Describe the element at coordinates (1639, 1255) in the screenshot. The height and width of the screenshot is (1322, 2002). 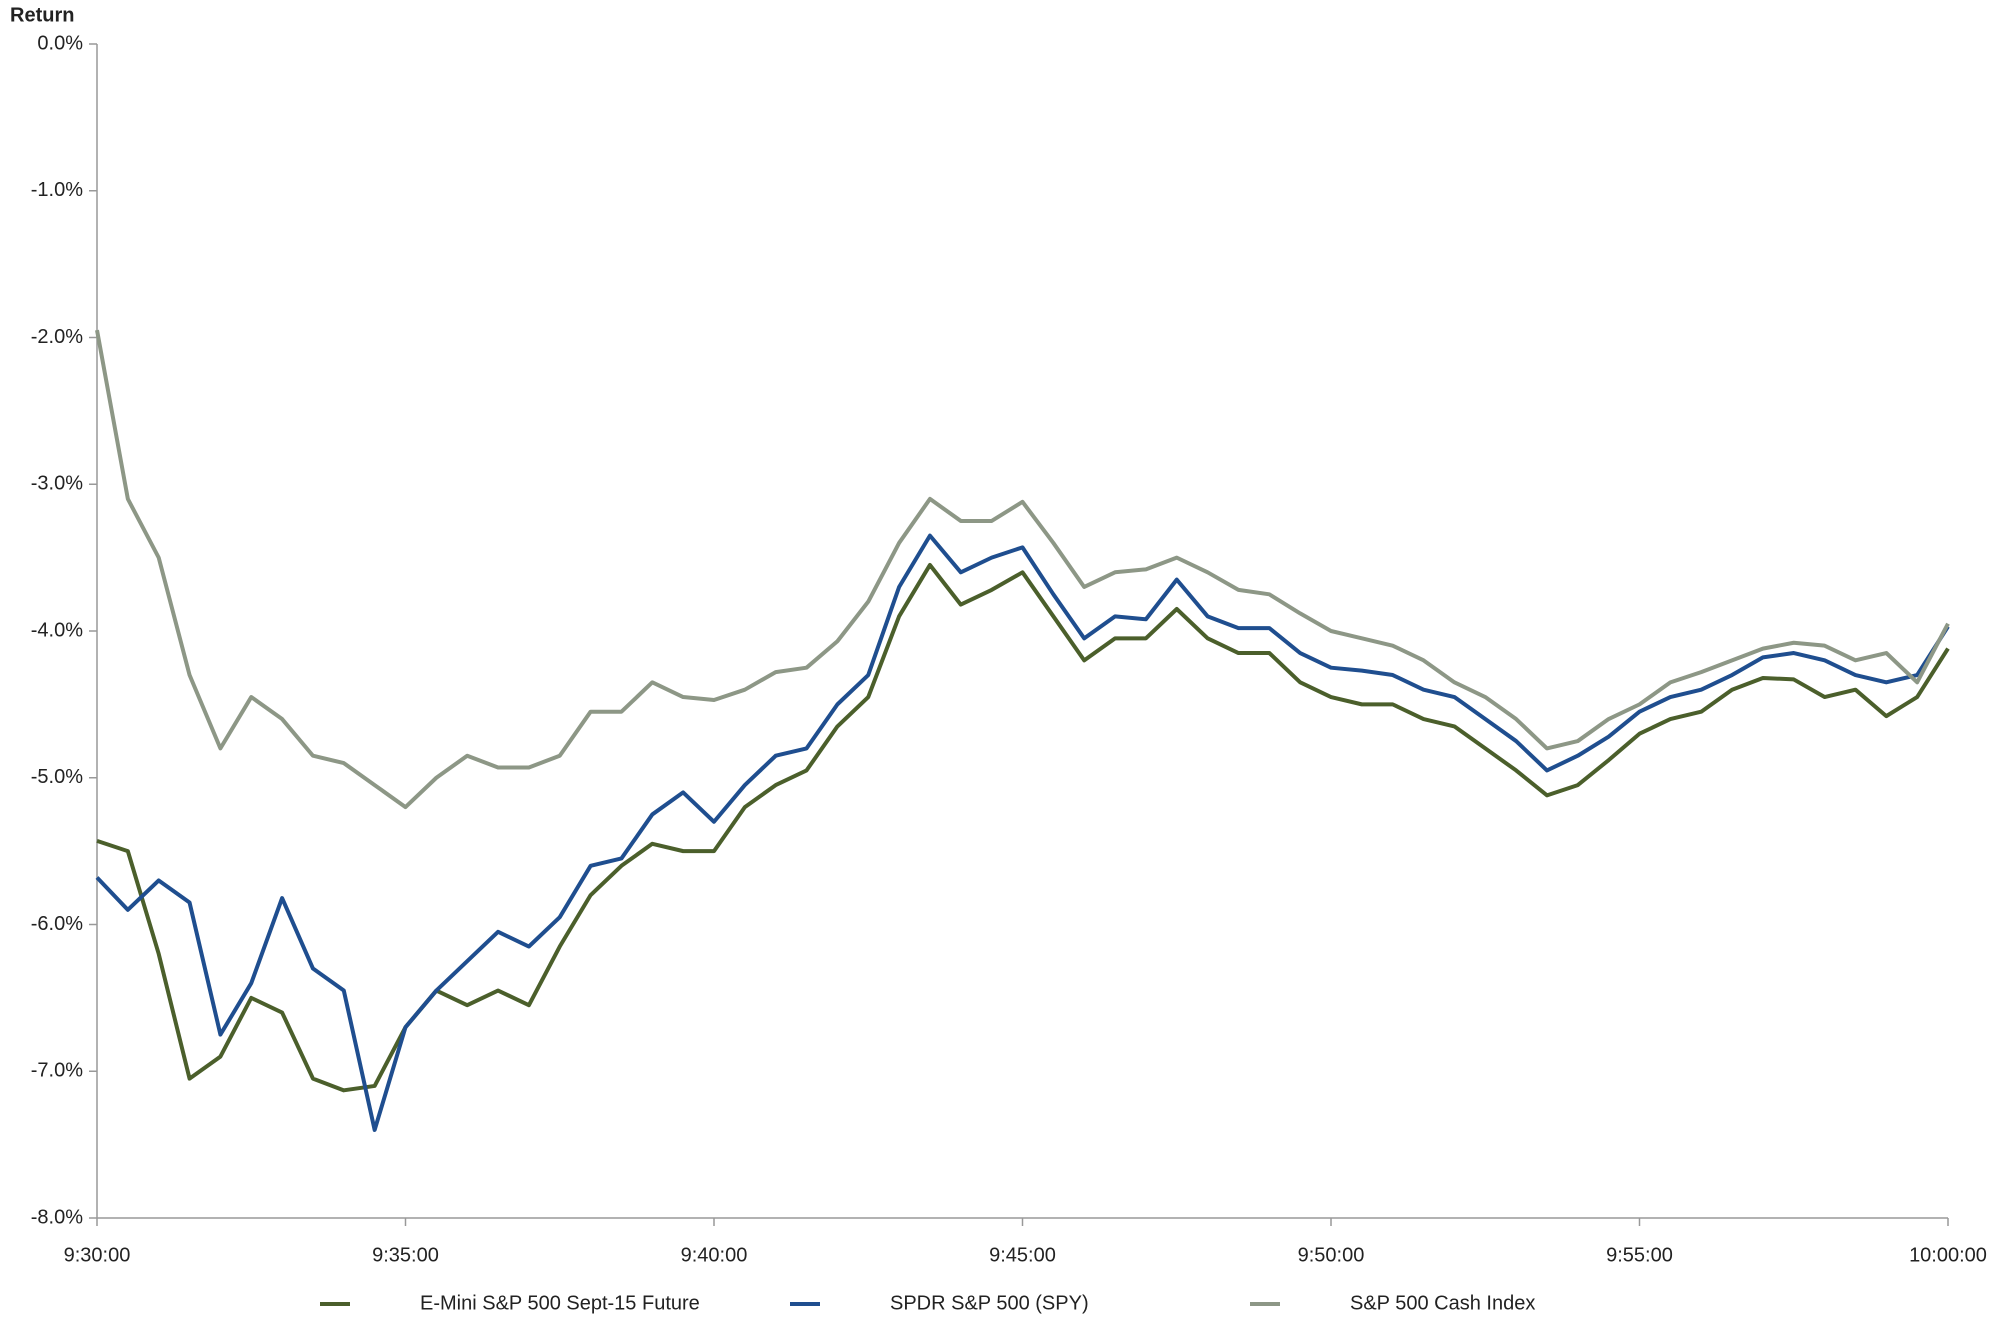
I see `x-tick-label: 9:55:00` at that location.